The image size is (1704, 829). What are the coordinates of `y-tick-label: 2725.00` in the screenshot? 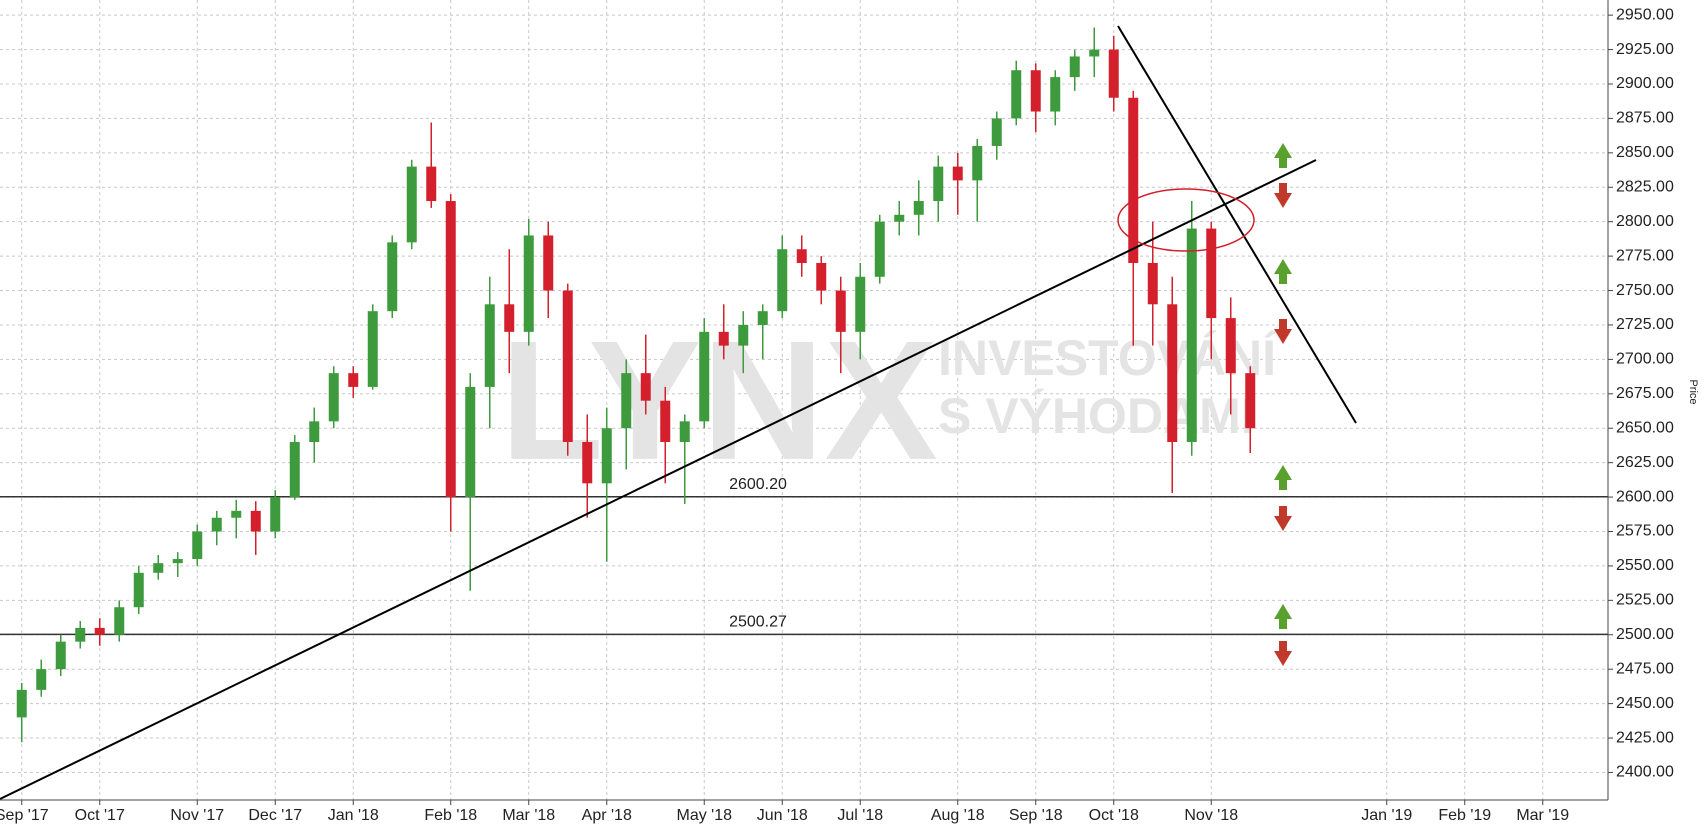 It's located at (1645, 324).